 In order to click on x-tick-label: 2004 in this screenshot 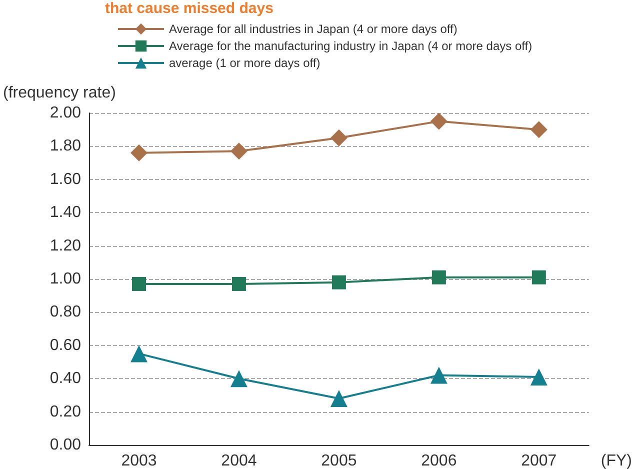, I will do `click(239, 460)`.